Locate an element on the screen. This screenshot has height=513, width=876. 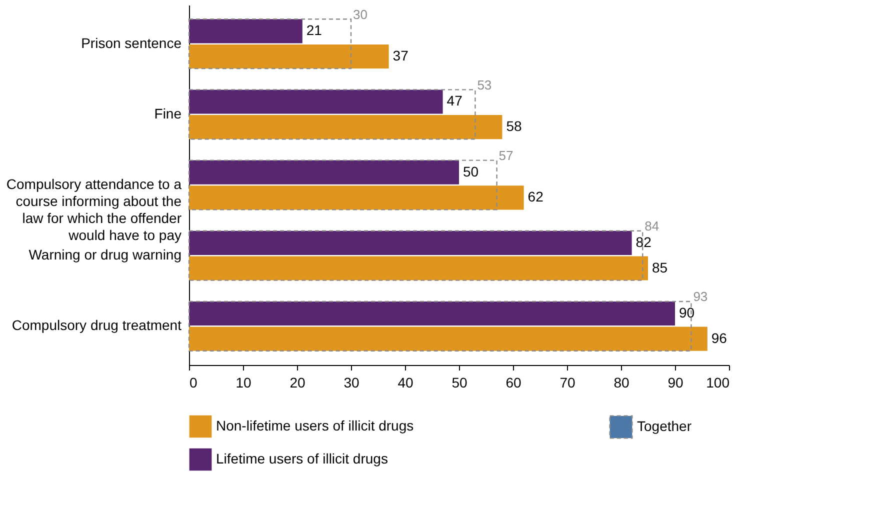
data-label: 62 is located at coordinates (536, 196).